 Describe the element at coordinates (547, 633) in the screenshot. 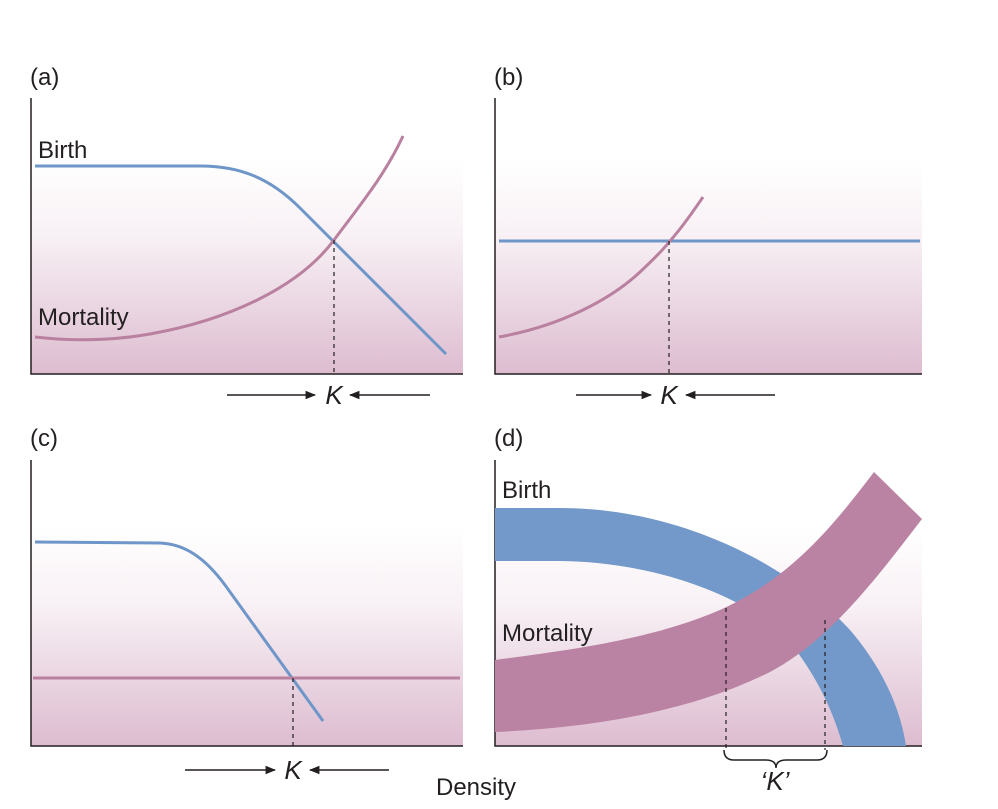

I see `panel-d-mortality-label: Mortality` at that location.